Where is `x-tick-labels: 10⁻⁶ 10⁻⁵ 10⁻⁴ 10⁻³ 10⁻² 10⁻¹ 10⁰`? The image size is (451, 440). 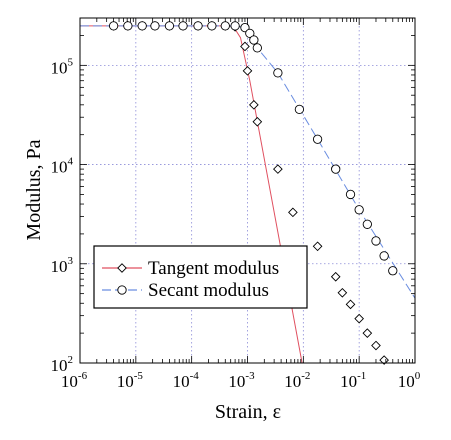
x-tick-labels: 10⁻⁶ 10⁻⁵ 10⁻⁴ 10⁻³ 10⁻² 10⁻¹ 10⁰ is located at coordinates (241, 380).